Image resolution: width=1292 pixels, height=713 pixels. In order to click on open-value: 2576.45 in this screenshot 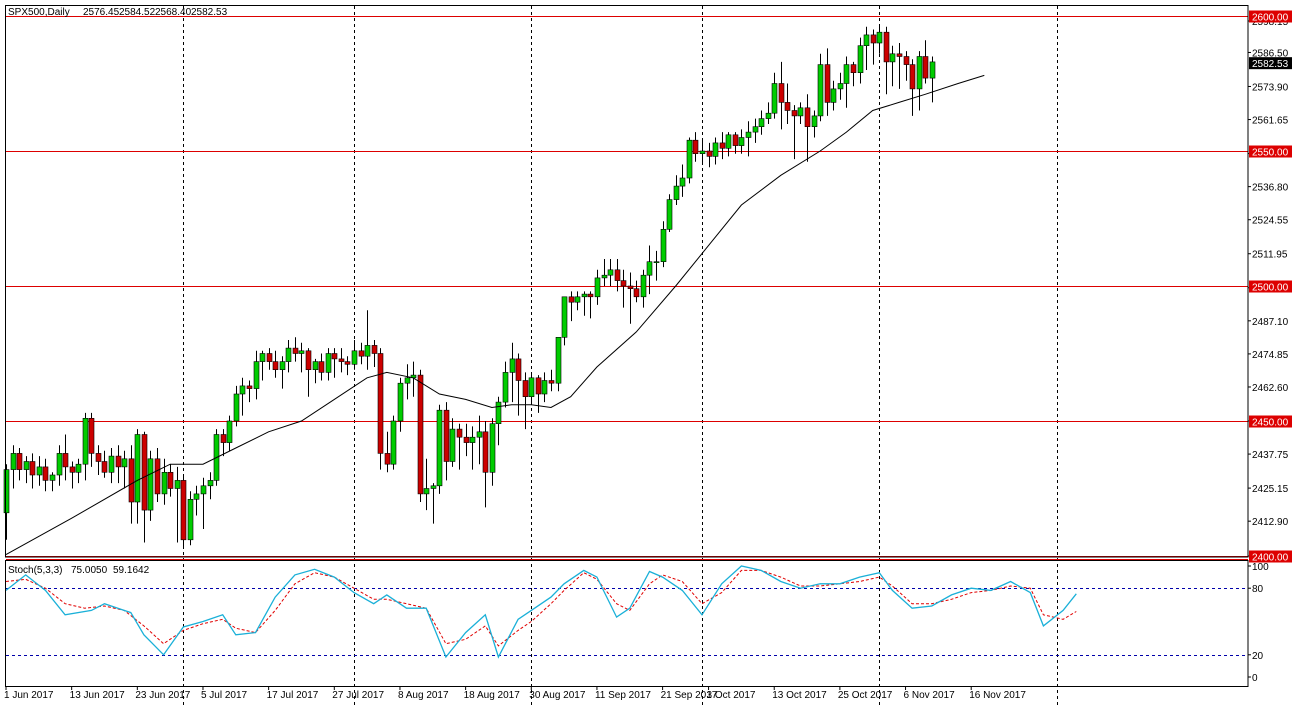, I will do `click(101, 12)`.